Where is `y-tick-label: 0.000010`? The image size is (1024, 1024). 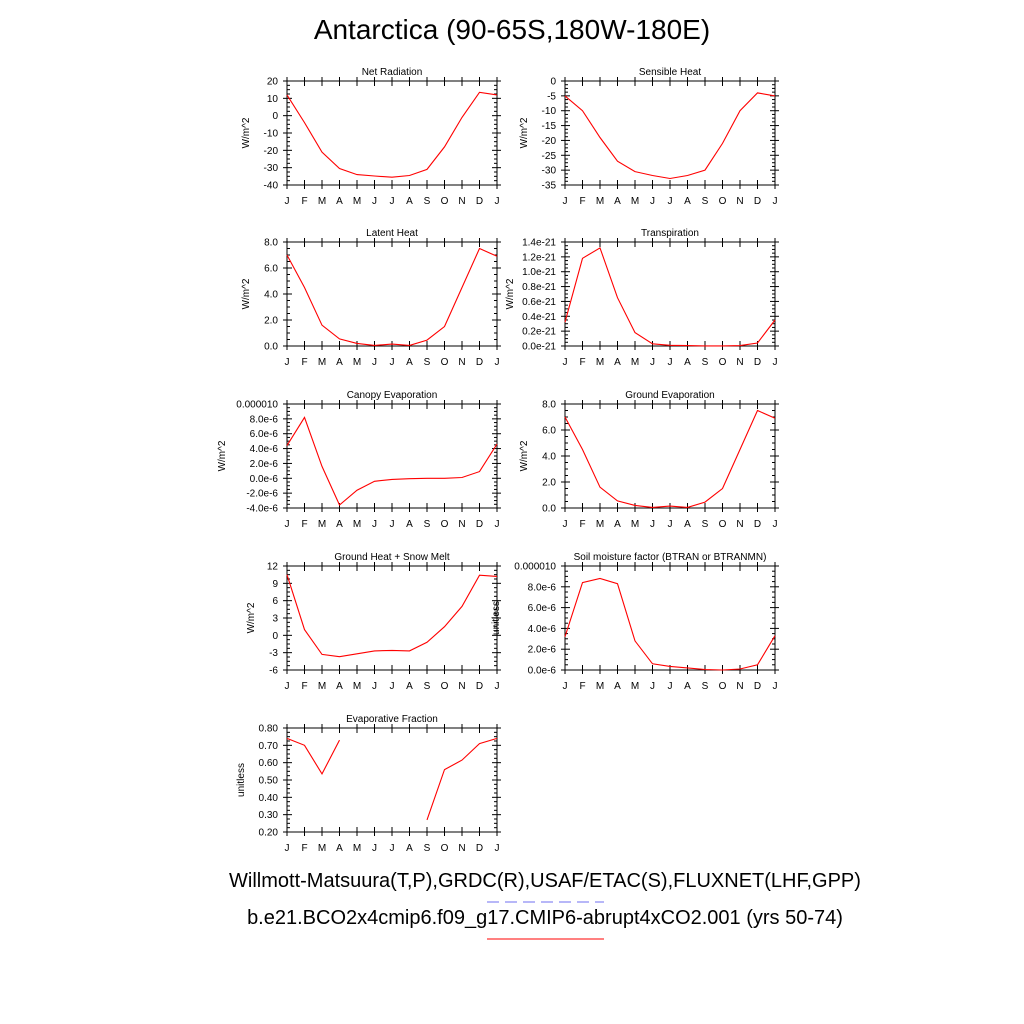 y-tick-label: 0.000010 is located at coordinates (257, 405).